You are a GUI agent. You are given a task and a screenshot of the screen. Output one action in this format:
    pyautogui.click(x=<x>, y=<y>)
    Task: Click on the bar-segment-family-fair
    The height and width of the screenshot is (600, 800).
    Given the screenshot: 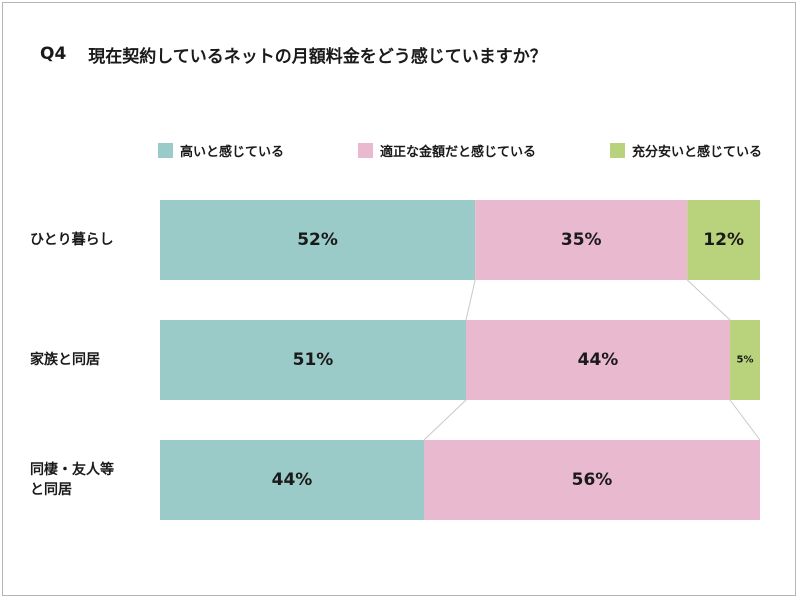 What is the action you would take?
    pyautogui.click(x=598, y=360)
    